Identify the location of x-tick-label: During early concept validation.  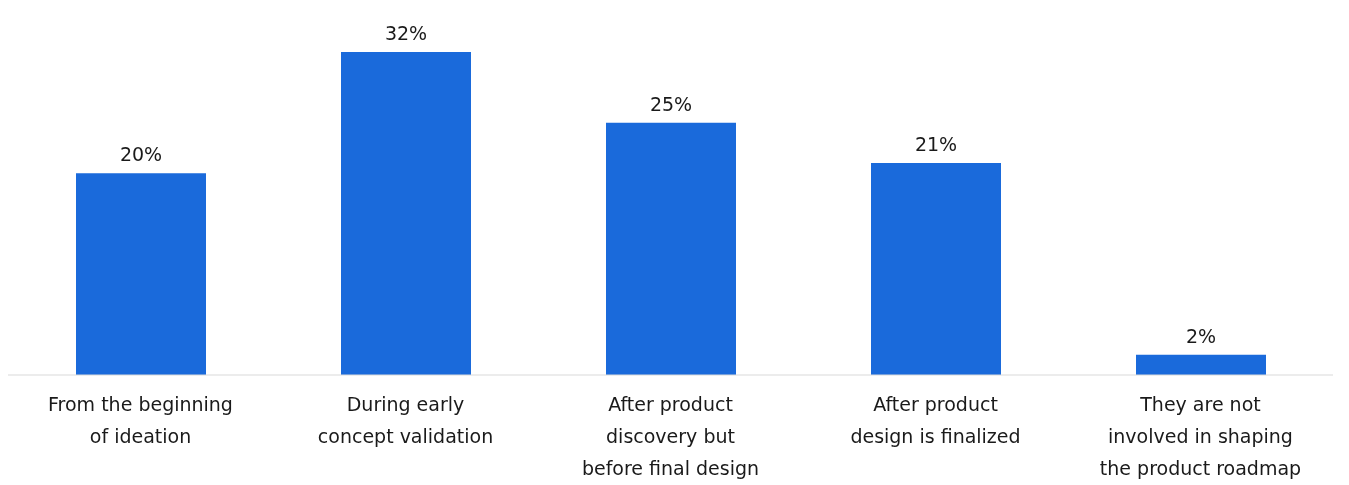
(405, 420).